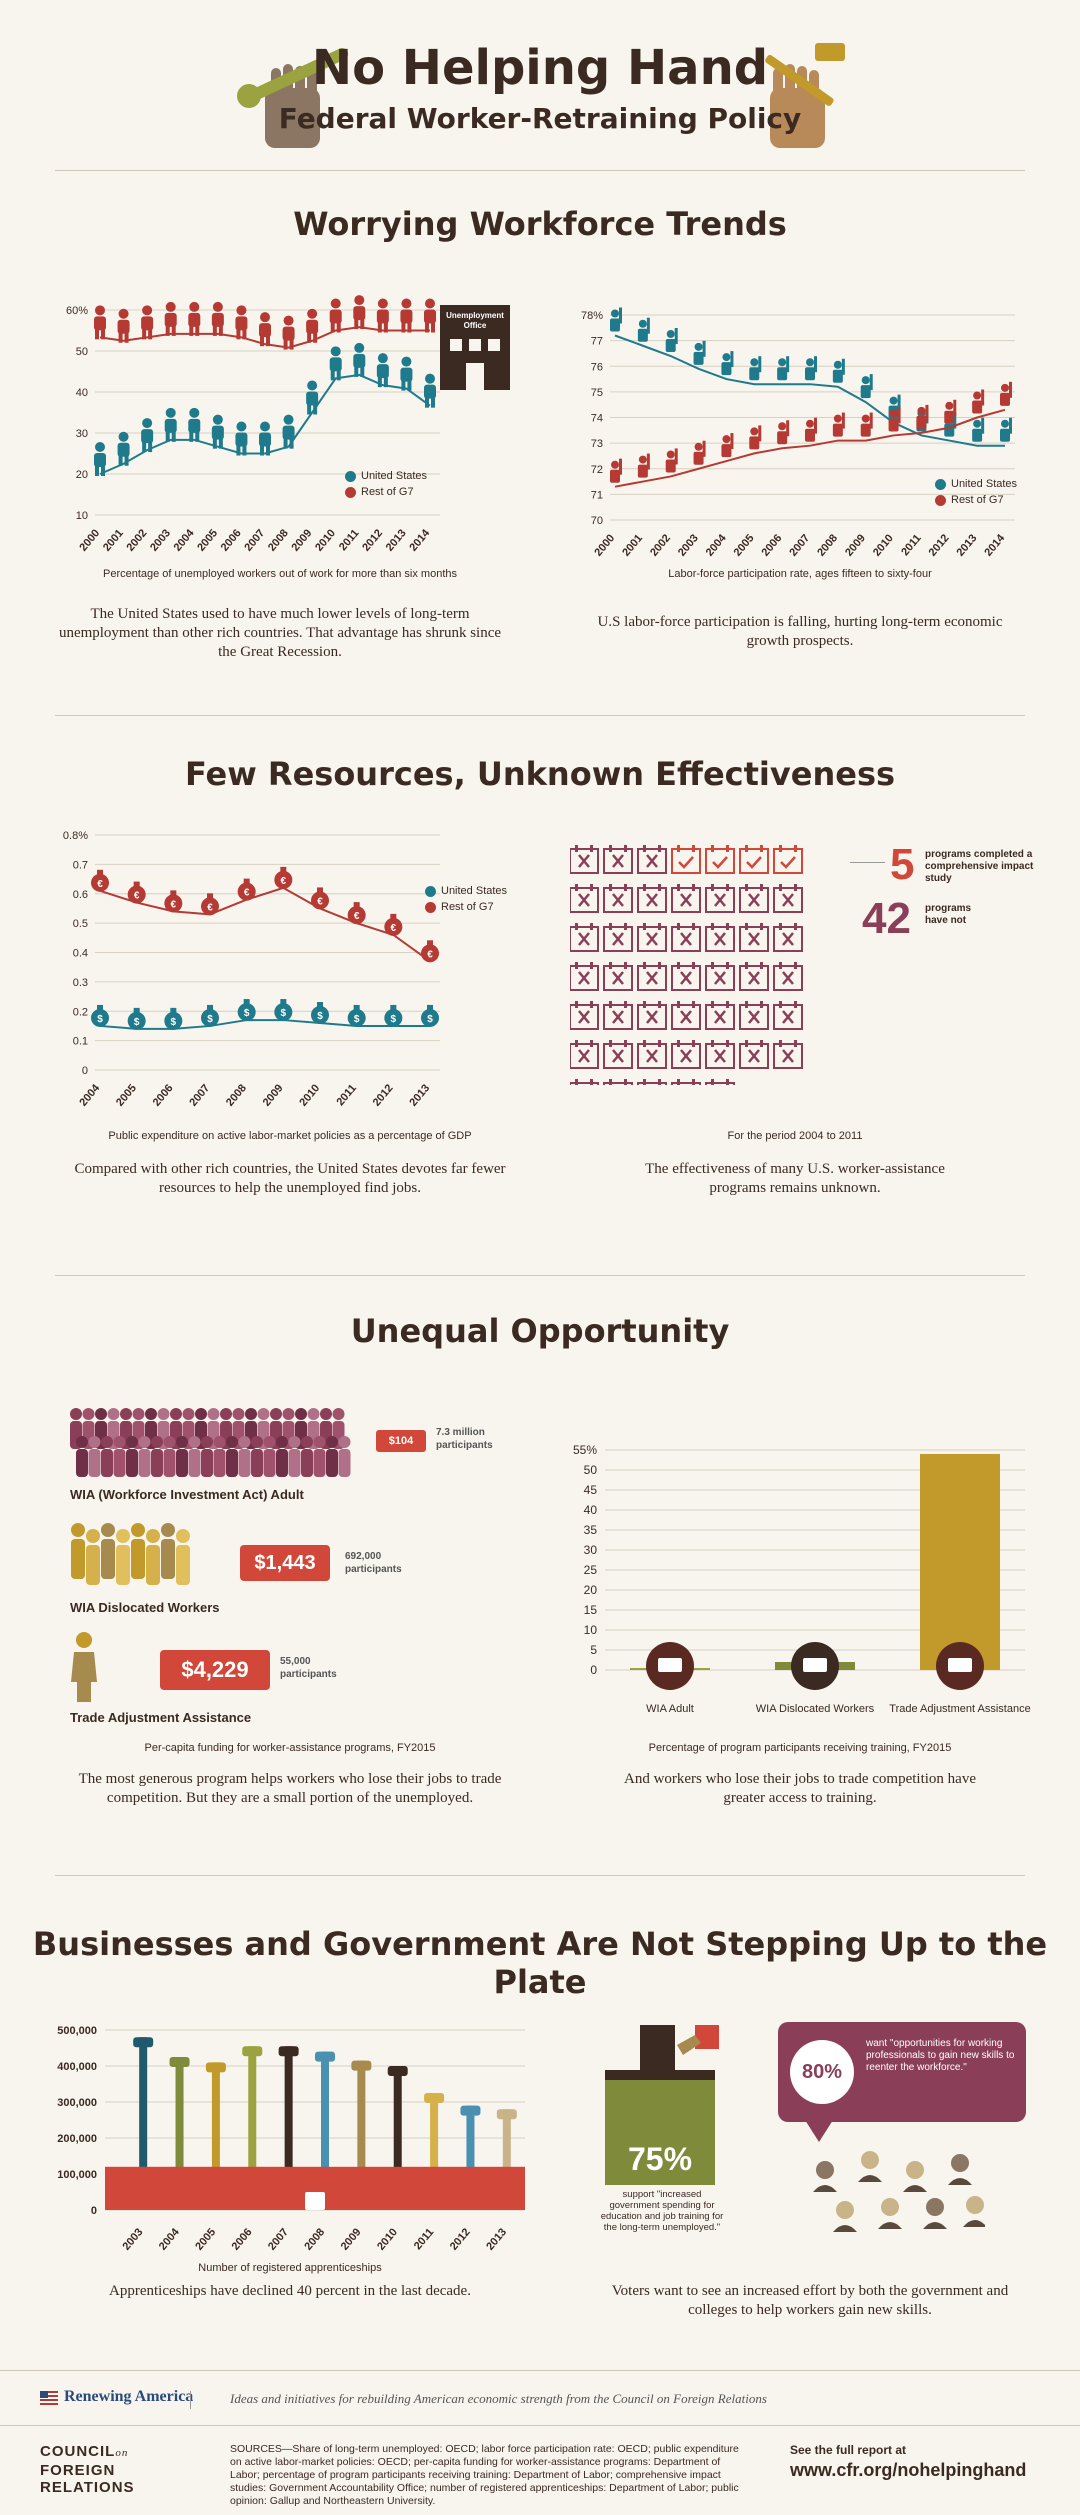 The image size is (1080, 2515). What do you see at coordinates (184, 540) in the screenshot?
I see `x-tick-label: 2004` at bounding box center [184, 540].